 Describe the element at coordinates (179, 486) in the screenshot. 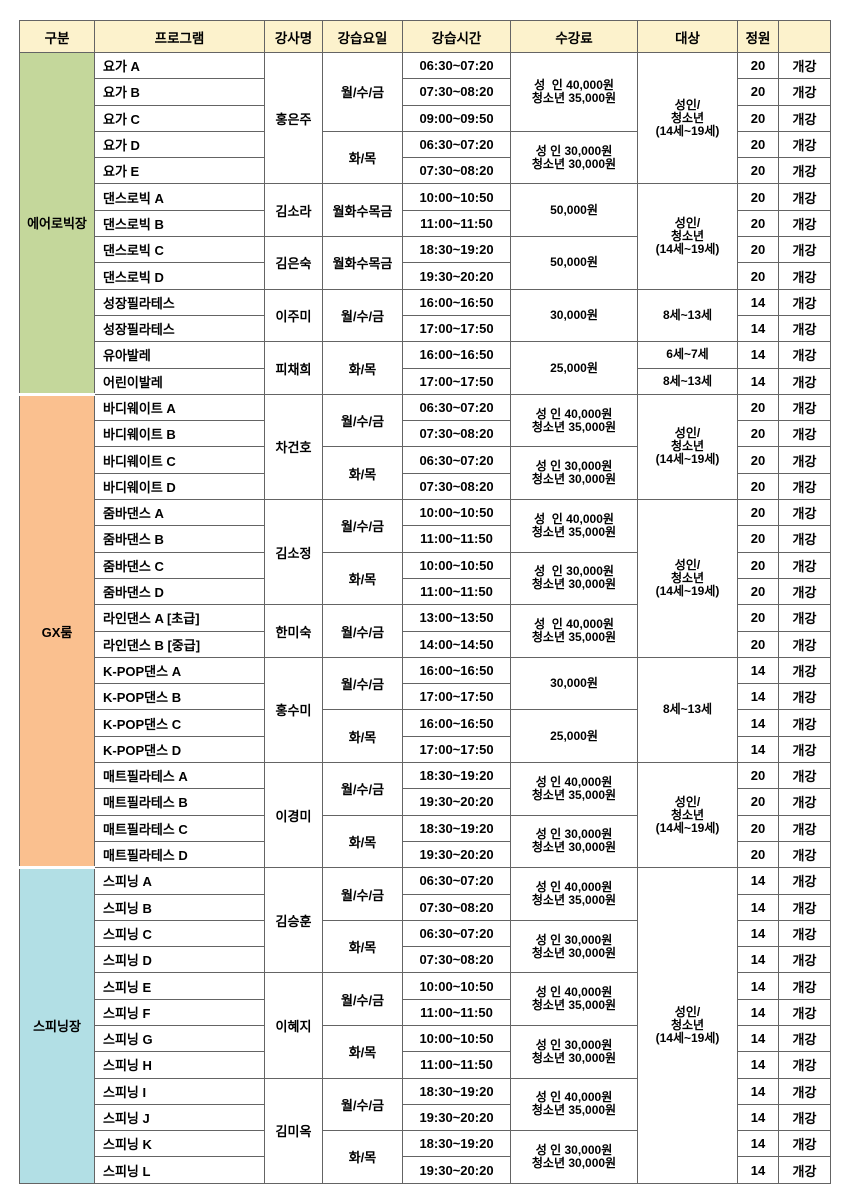

I see `program-cell: 바디웨이트 D` at that location.